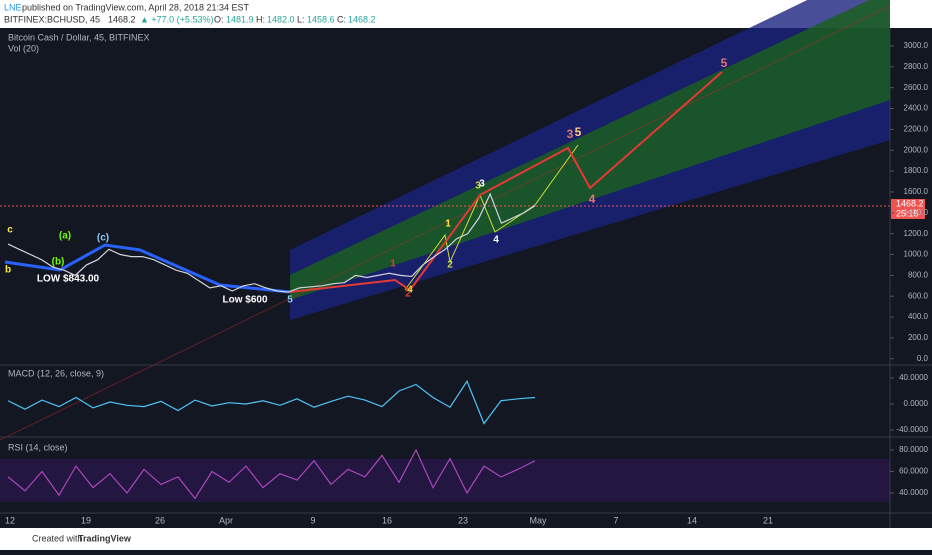 This screenshot has width=932, height=555. Describe the element at coordinates (692, 520) in the screenshot. I see `x-tick-label: 14` at that location.